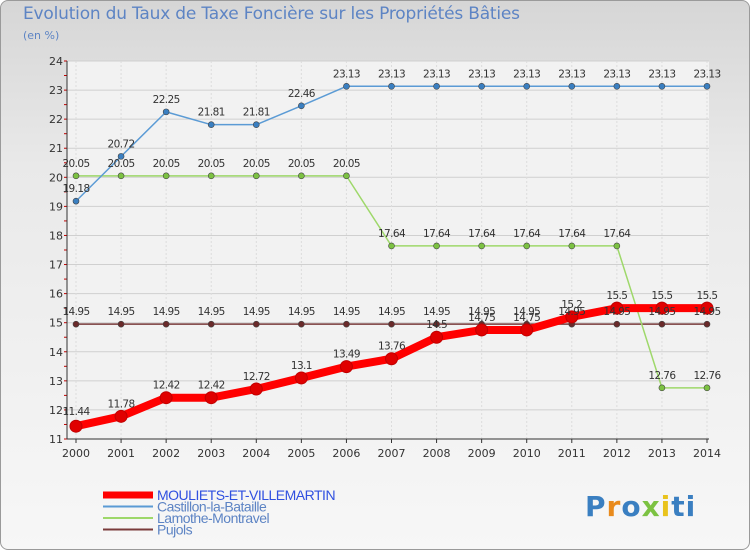  What do you see at coordinates (166, 386) in the screenshot?
I see `data-label: 12.42` at bounding box center [166, 386].